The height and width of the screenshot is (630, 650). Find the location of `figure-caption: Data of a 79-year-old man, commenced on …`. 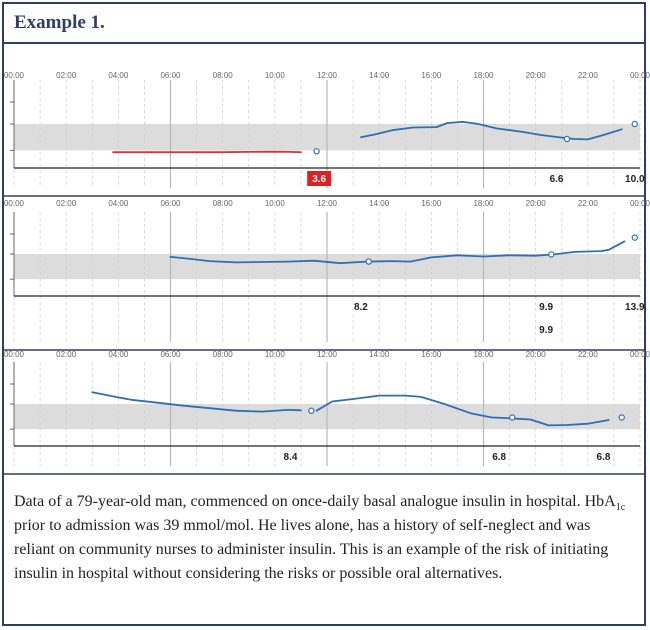

figure-caption: Data of a 79-year-old man, commenced on … is located at coordinates (324, 538).